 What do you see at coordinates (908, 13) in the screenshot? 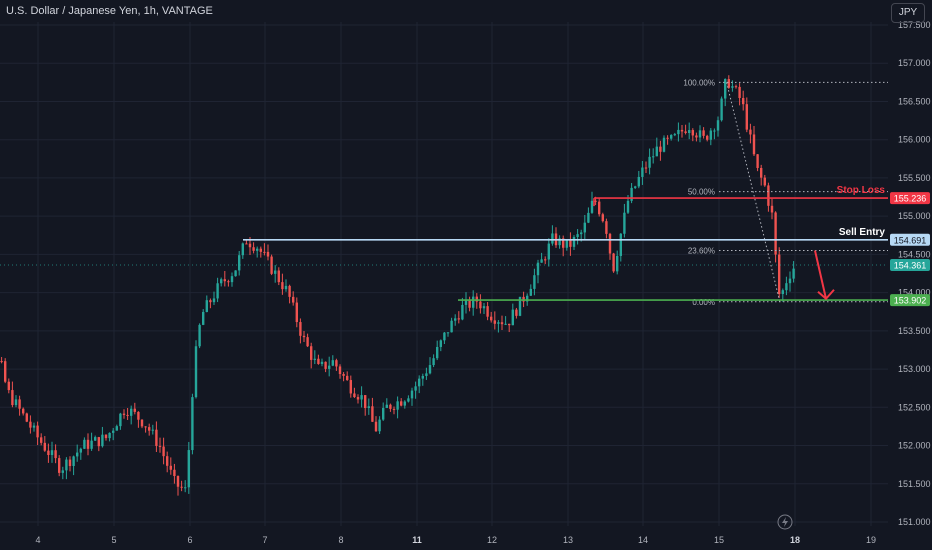
I see `currency-button: JPY` at bounding box center [908, 13].